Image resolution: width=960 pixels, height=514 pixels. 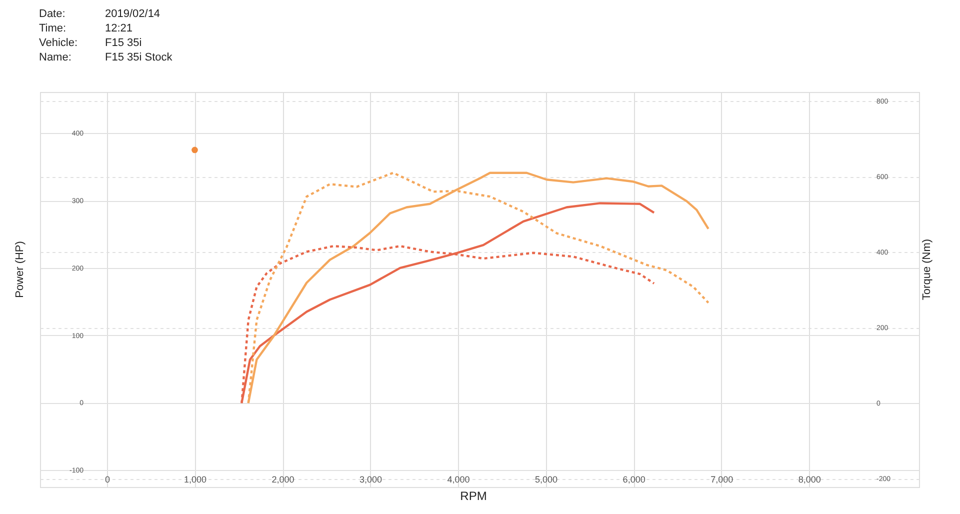 I want to click on text: F15 35i, so click(x=123, y=43).